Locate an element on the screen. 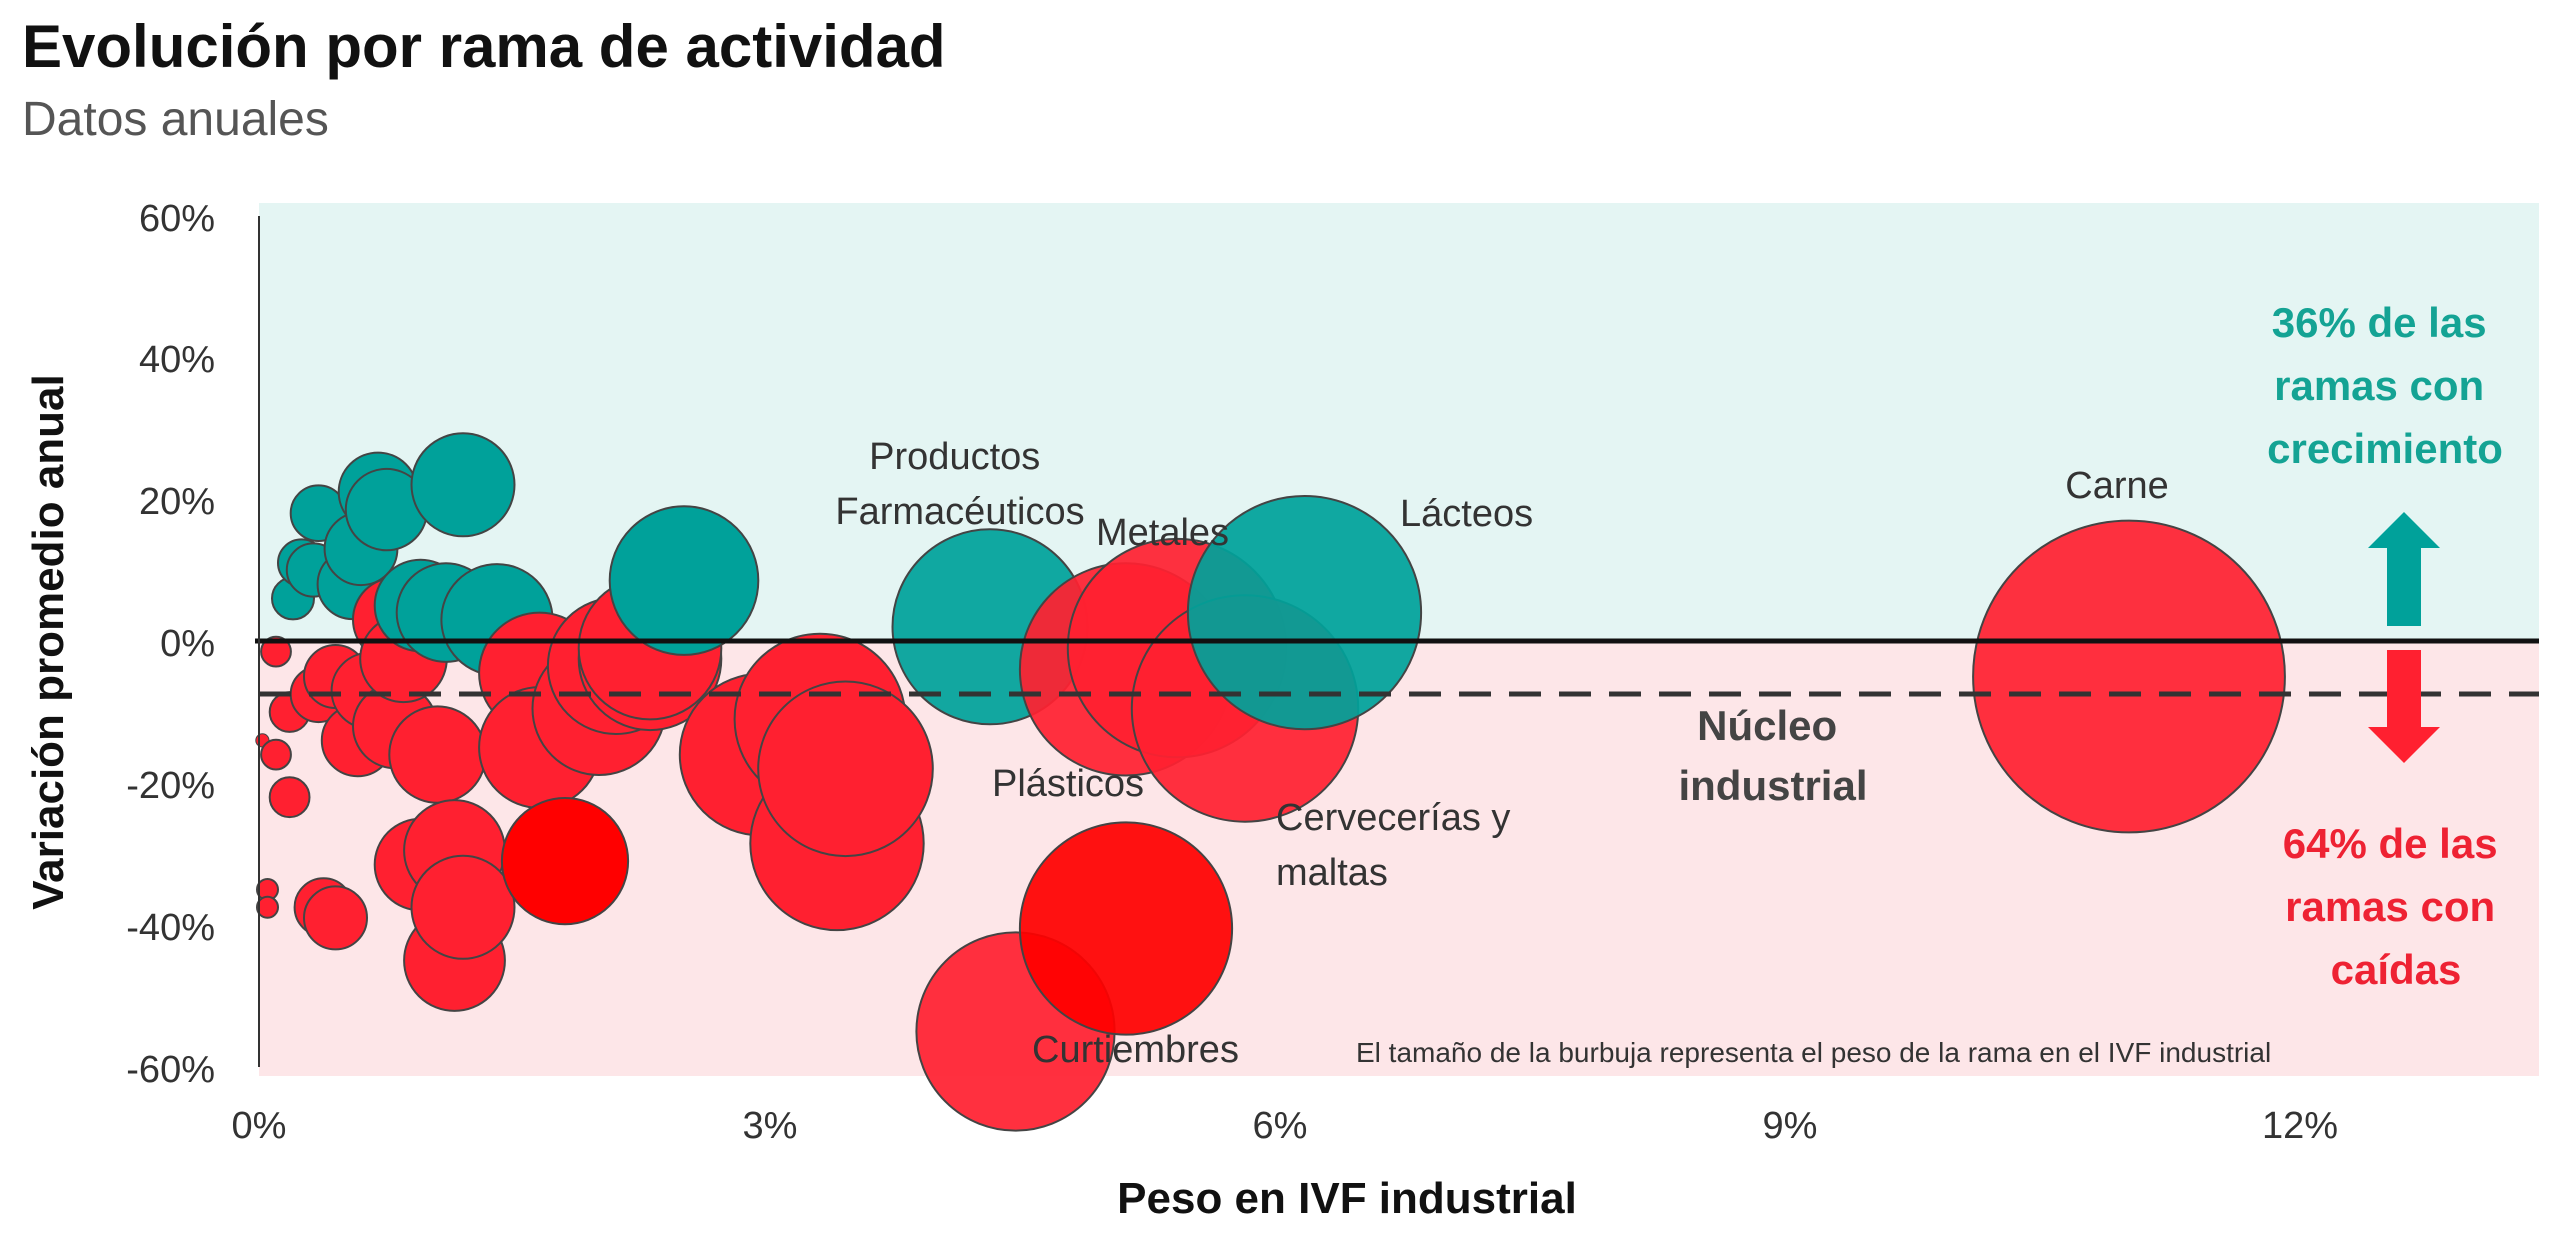 The image size is (2560, 1233). y-tick-label: 60% is located at coordinates (177, 219).